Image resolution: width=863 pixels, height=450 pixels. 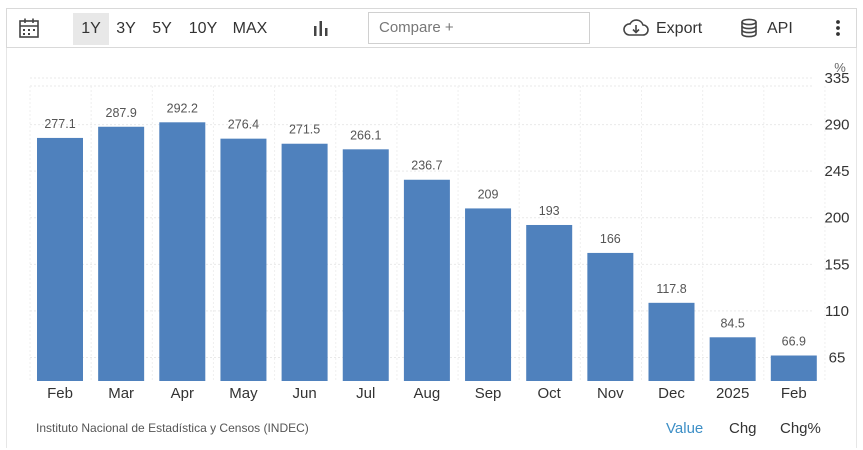 I want to click on export-button: Export, so click(x=679, y=28).